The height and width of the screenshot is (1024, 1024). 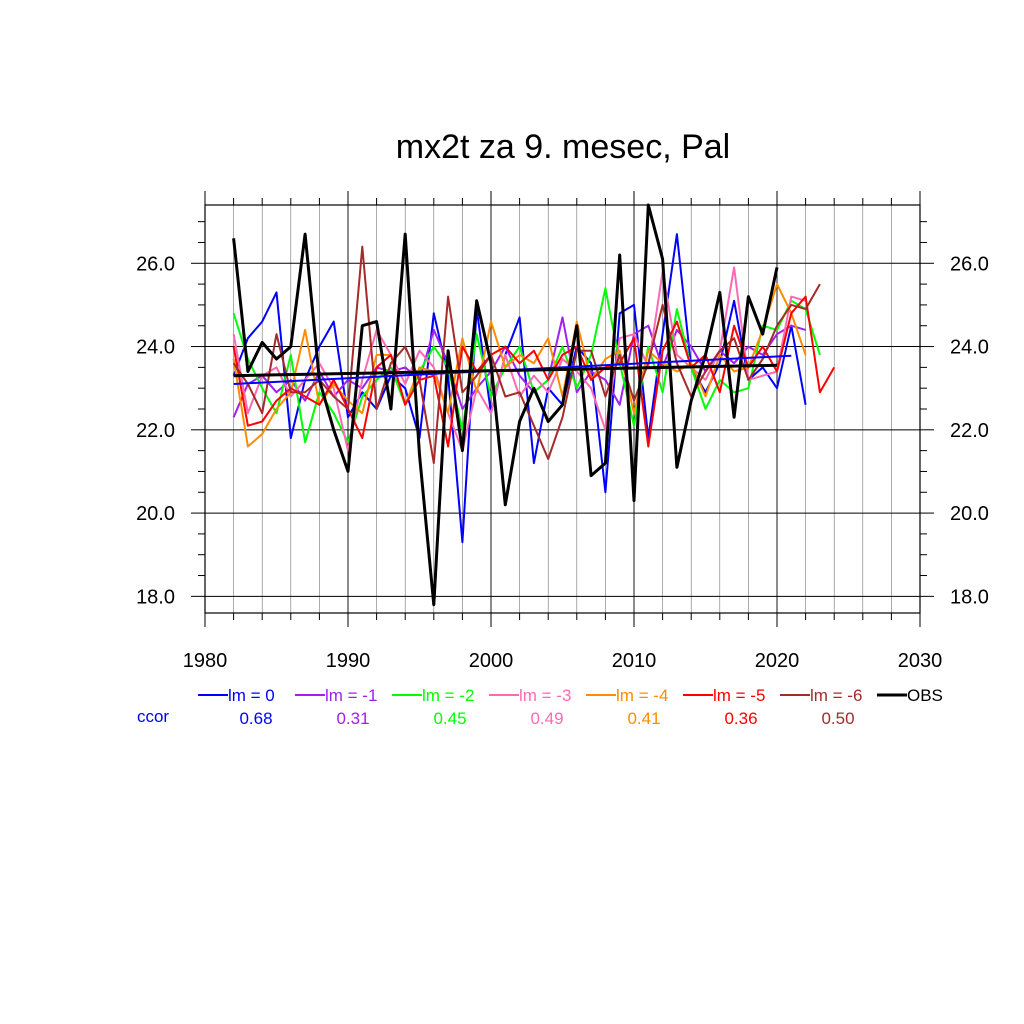 What do you see at coordinates (153, 716) in the screenshot?
I see `ccor-label: ccor` at bounding box center [153, 716].